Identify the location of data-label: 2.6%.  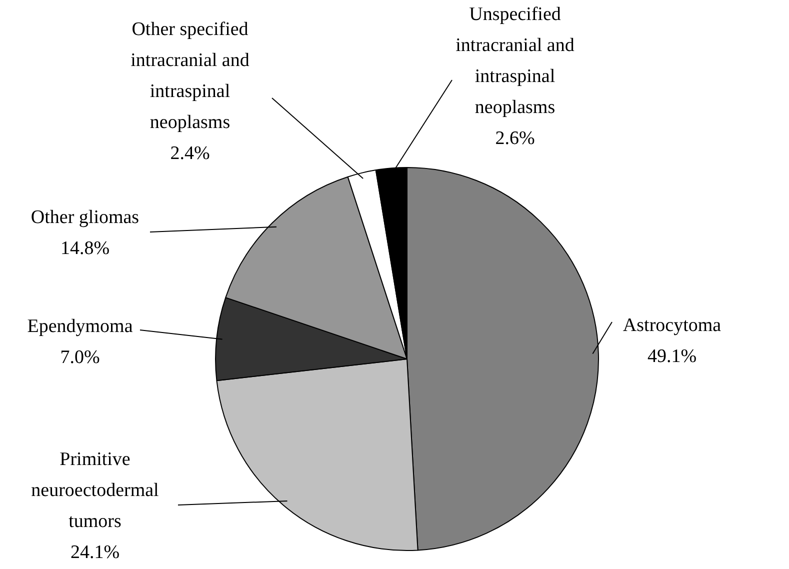
(515, 138).